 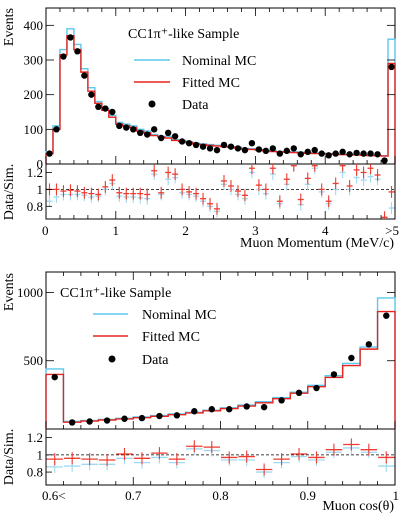 What do you see at coordinates (211, 83) in the screenshot?
I see `legend-label-fitted-1: Fitted MC` at bounding box center [211, 83].